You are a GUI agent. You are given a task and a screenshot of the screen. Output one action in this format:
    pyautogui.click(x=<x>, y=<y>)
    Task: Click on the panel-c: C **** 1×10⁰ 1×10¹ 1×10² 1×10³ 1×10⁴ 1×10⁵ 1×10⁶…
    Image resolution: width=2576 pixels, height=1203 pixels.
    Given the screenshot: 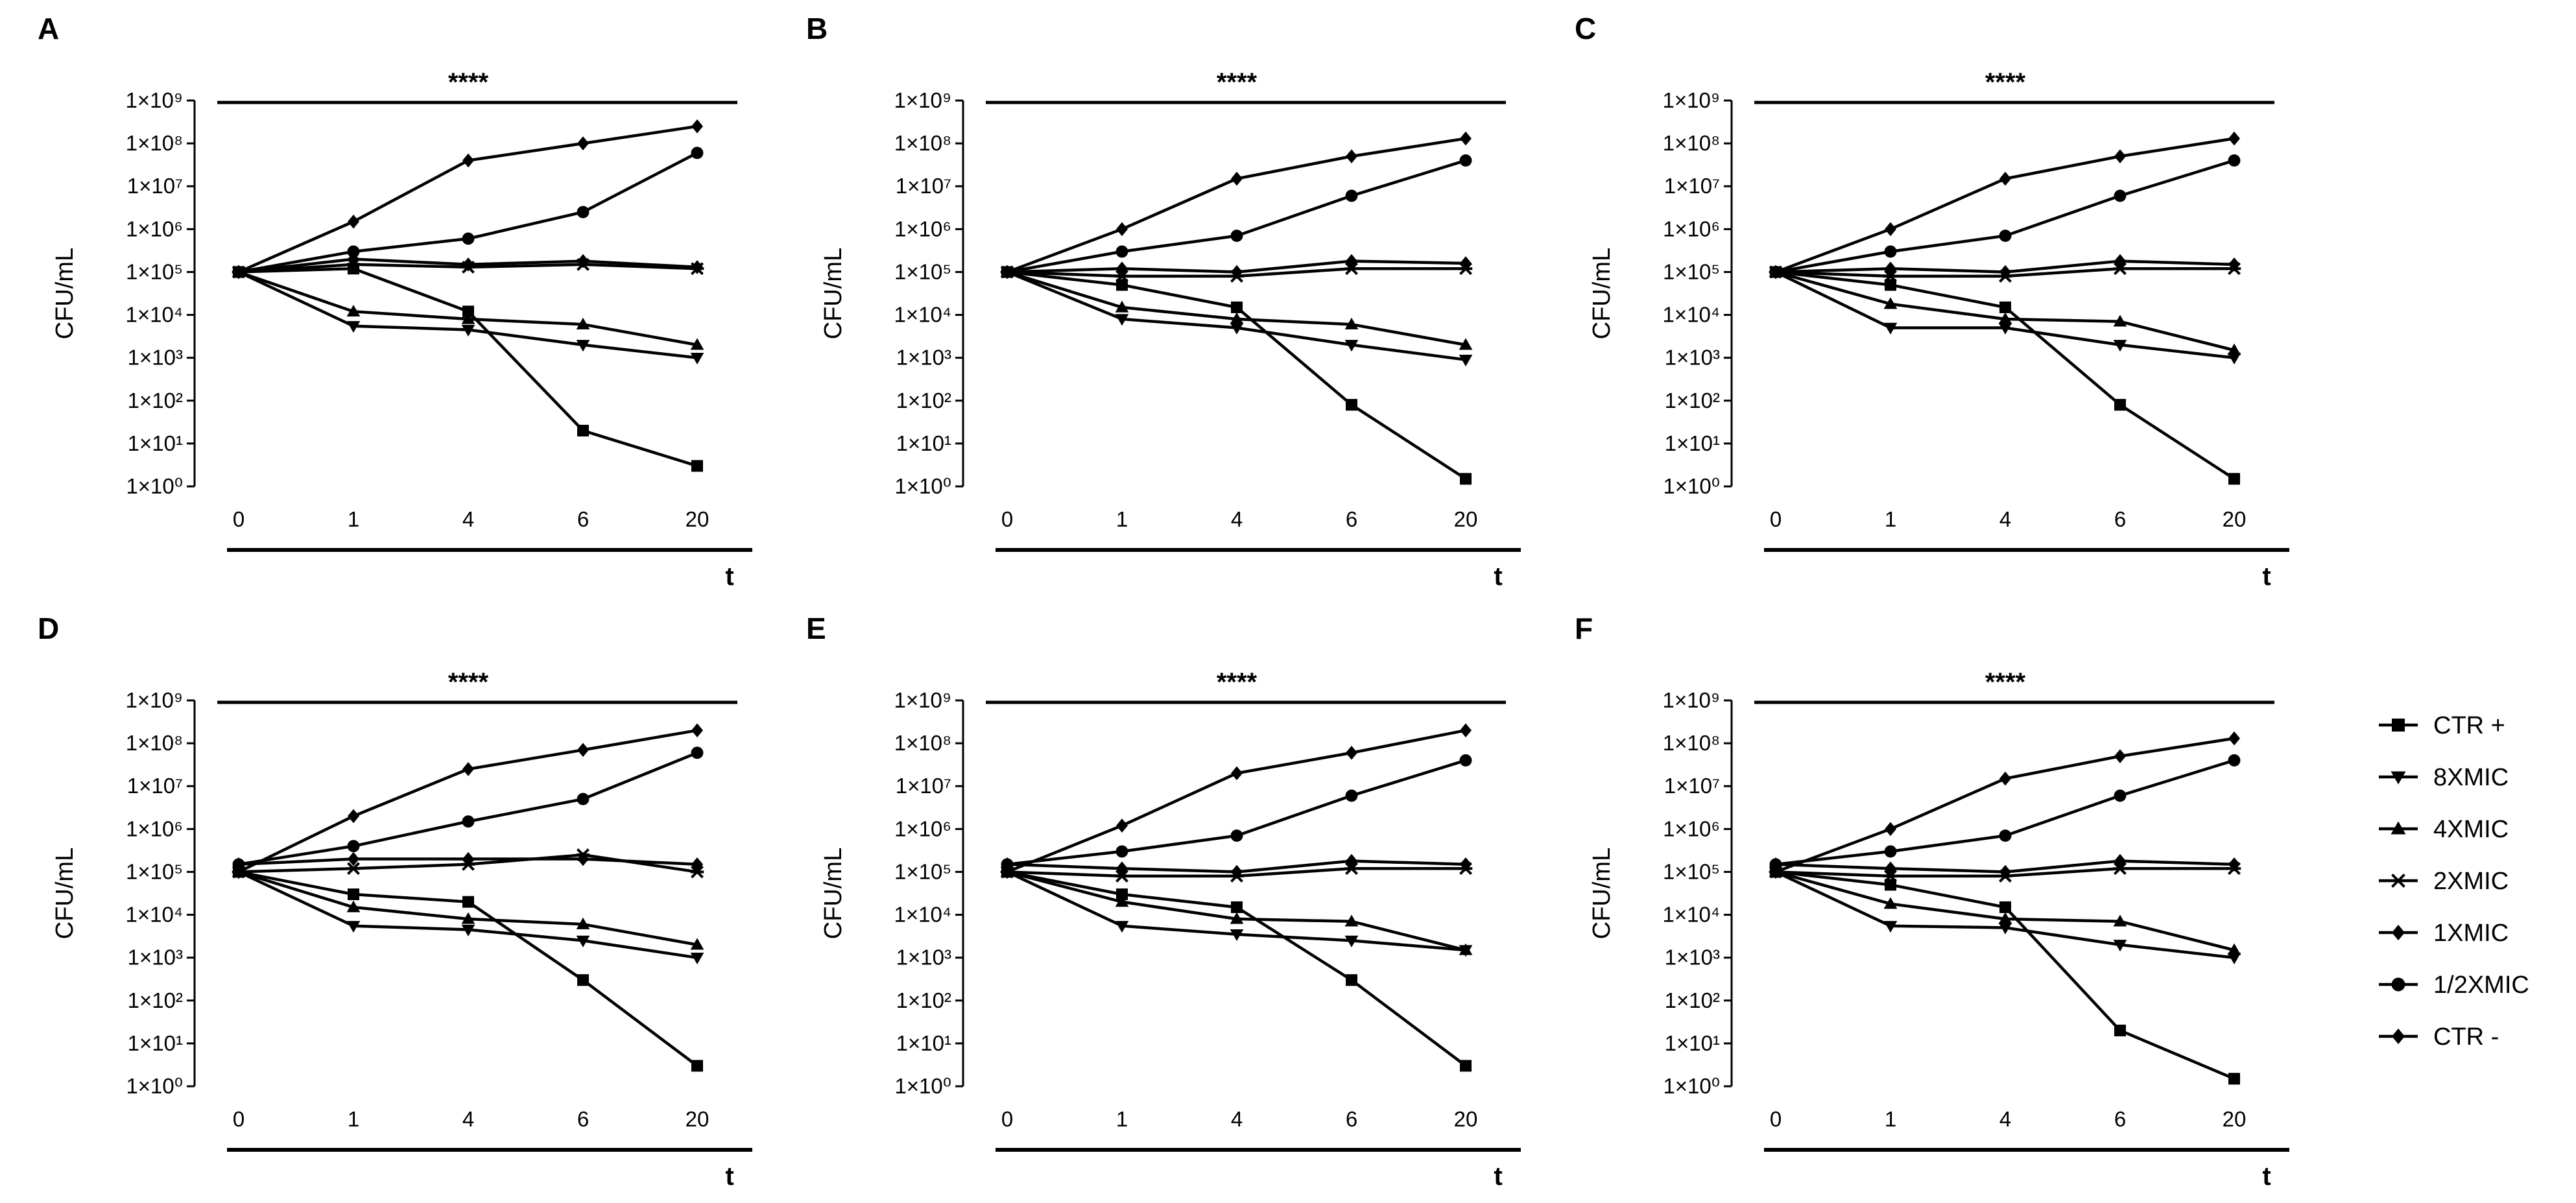 What is the action you would take?
    pyautogui.click(x=1932, y=302)
    